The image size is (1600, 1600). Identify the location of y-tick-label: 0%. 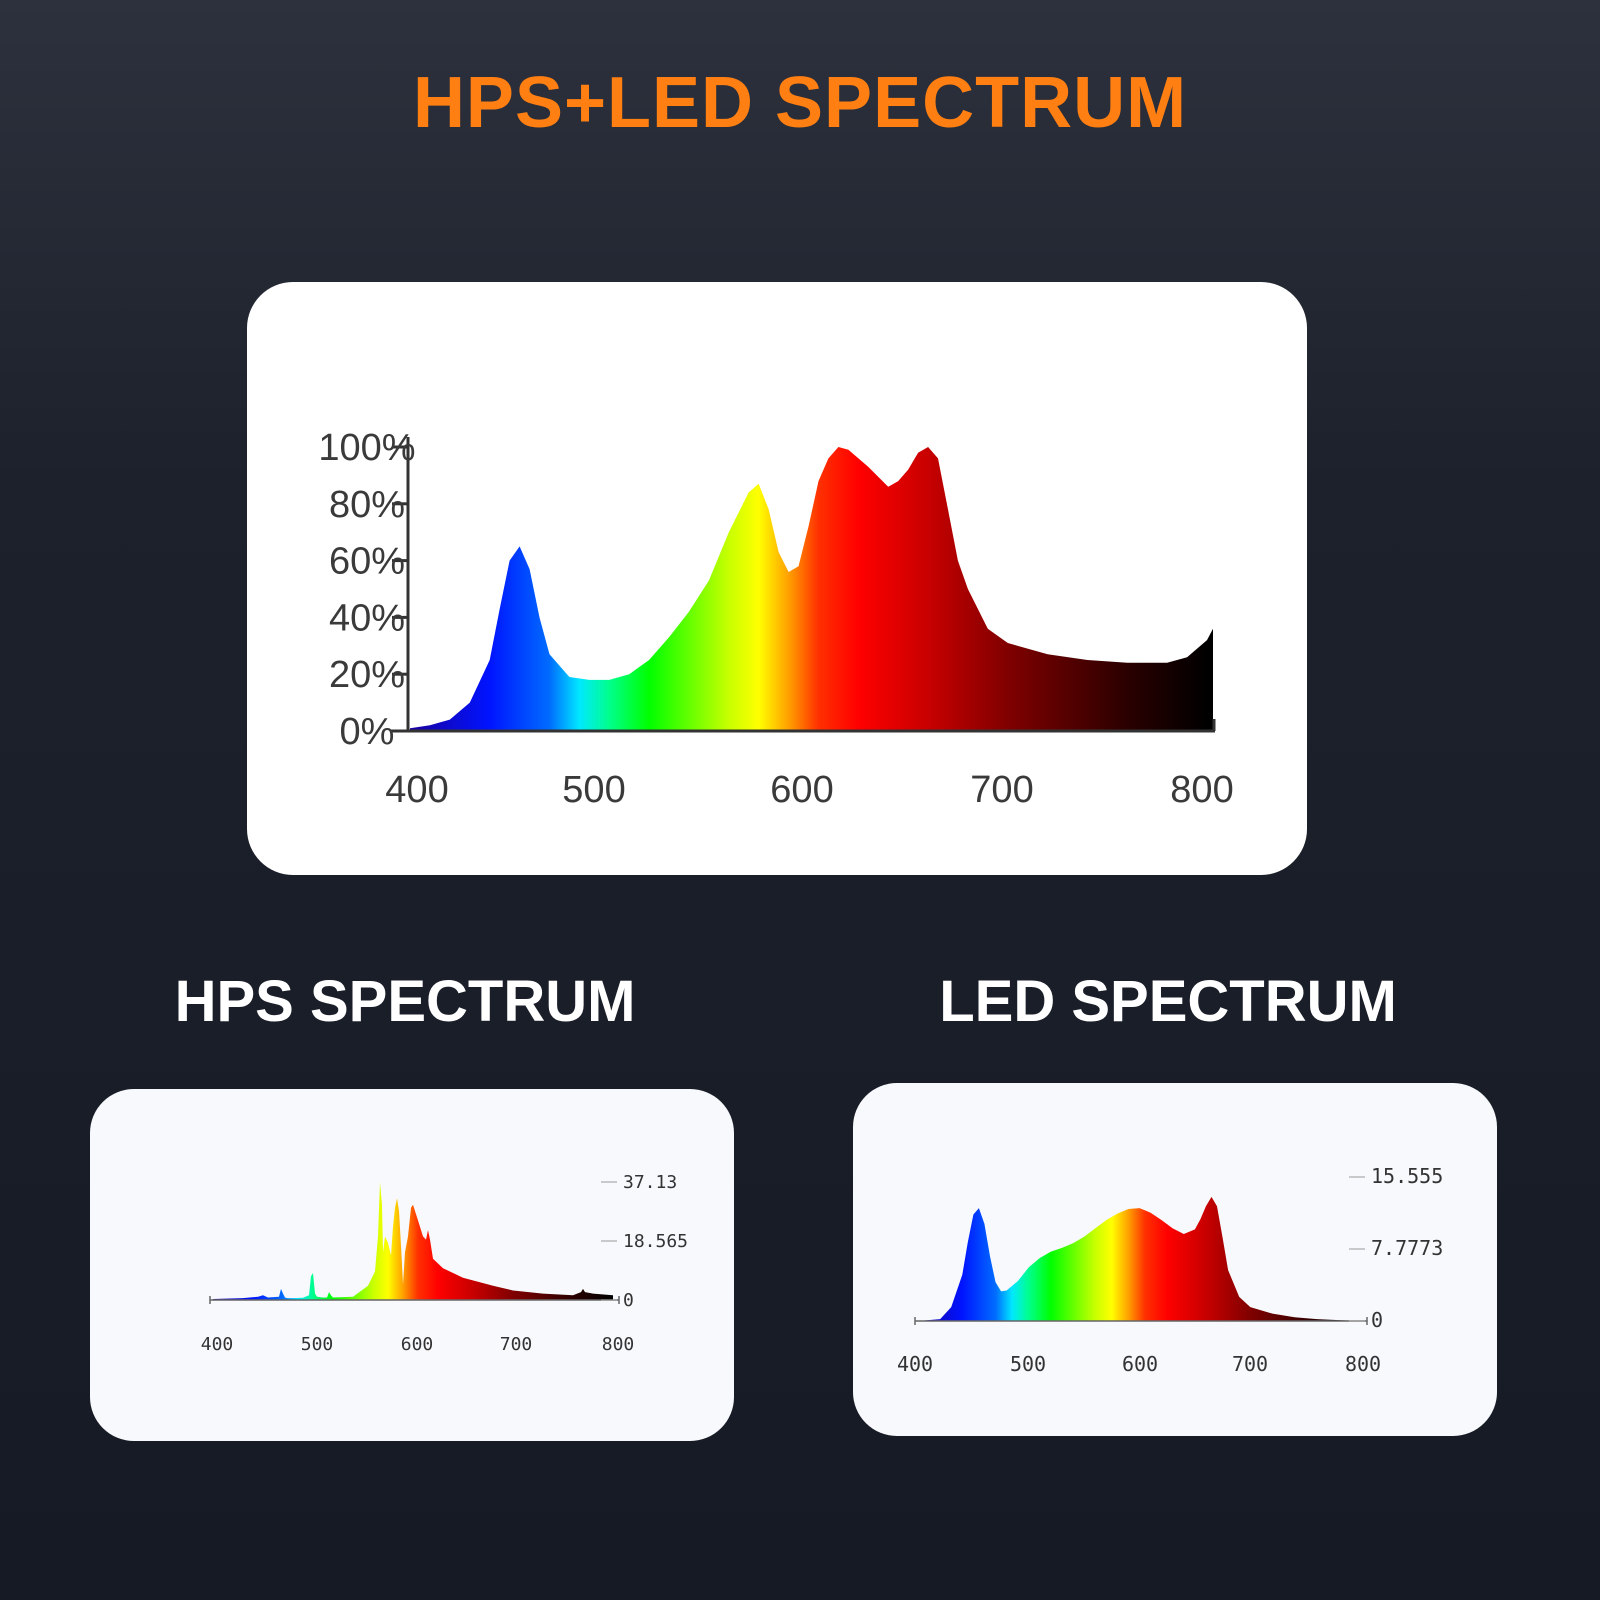
(367, 732).